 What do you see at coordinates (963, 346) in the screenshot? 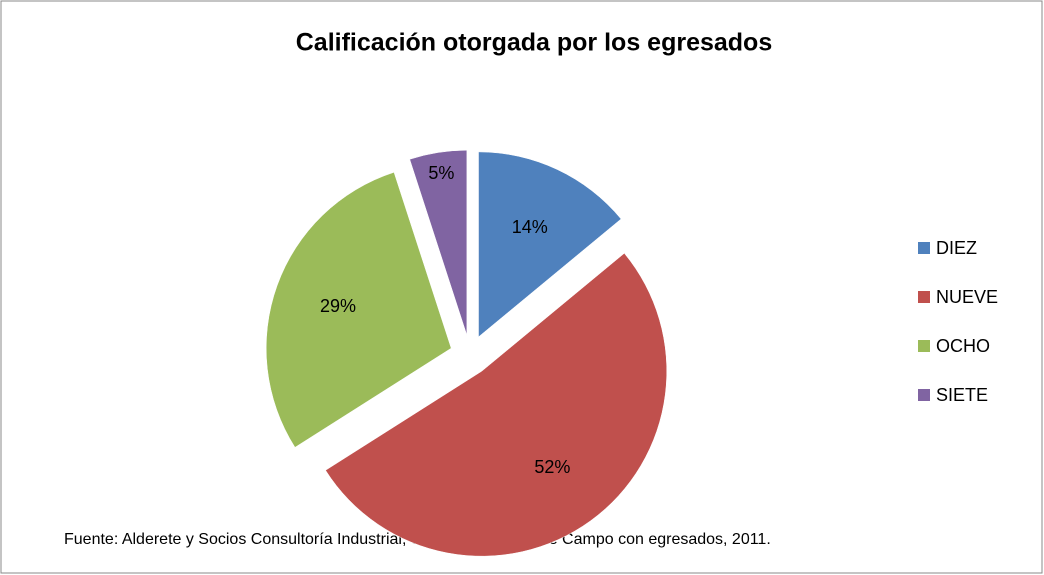
I see `legend-label: OCHO` at bounding box center [963, 346].